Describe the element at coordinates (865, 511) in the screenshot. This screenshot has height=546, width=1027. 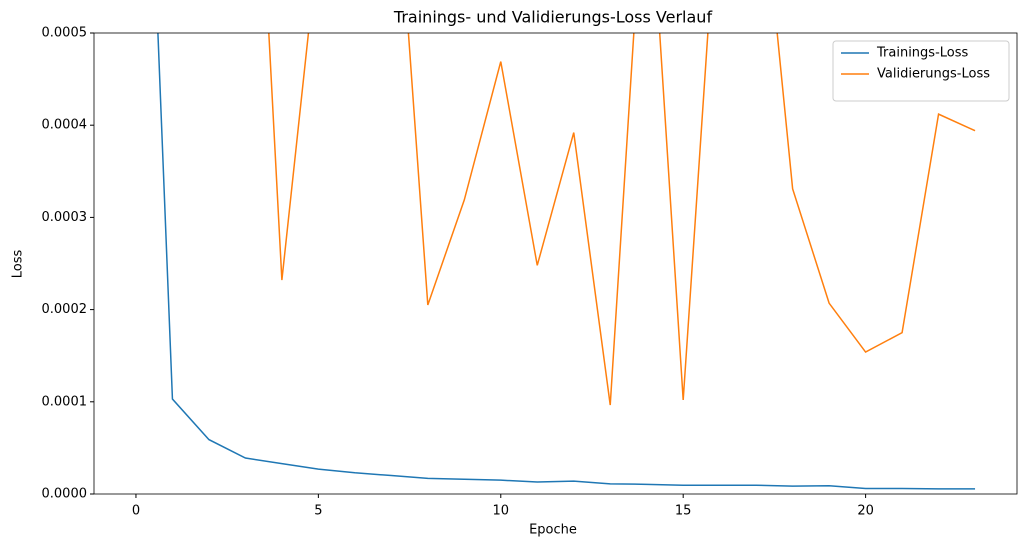
I see `x-tick-label: 20` at that location.